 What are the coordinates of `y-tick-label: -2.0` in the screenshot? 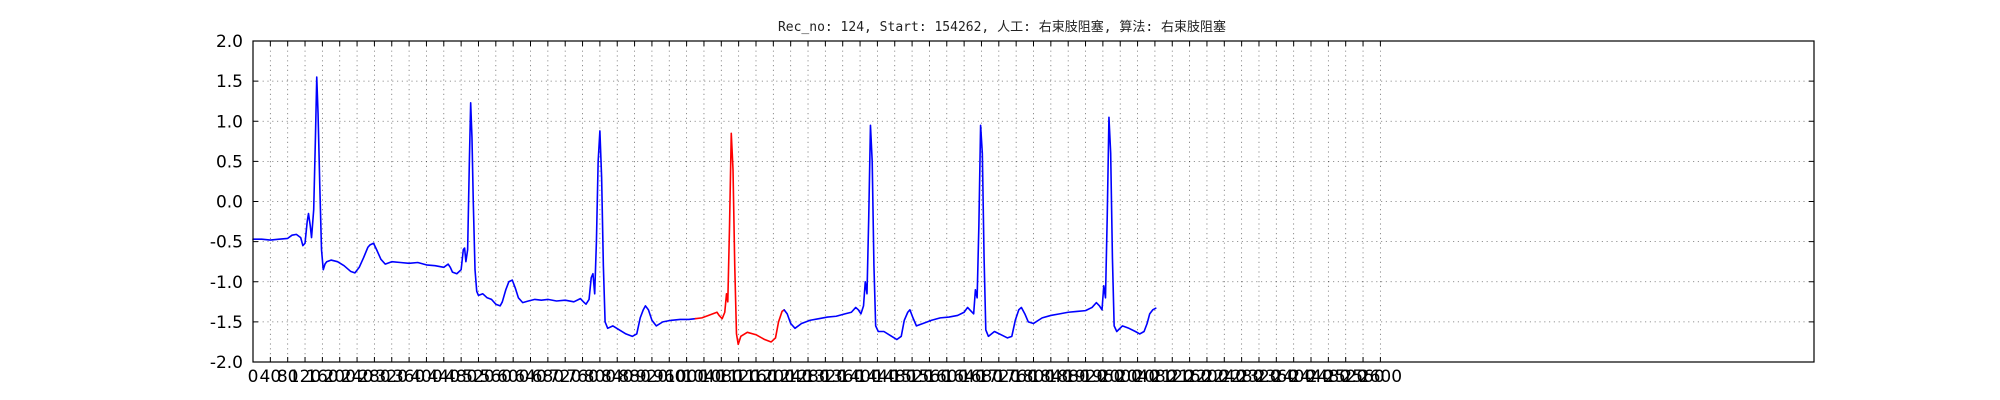 It's located at (226, 363).